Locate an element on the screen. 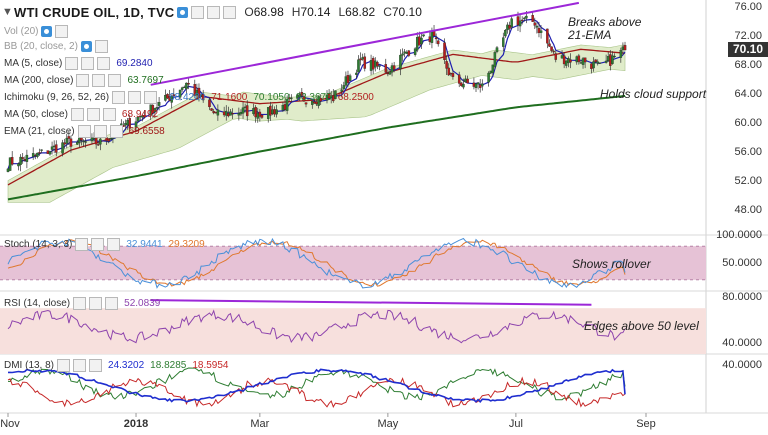 The height and width of the screenshot is (435, 768). dmi-adx-line is located at coordinates (317, 386).